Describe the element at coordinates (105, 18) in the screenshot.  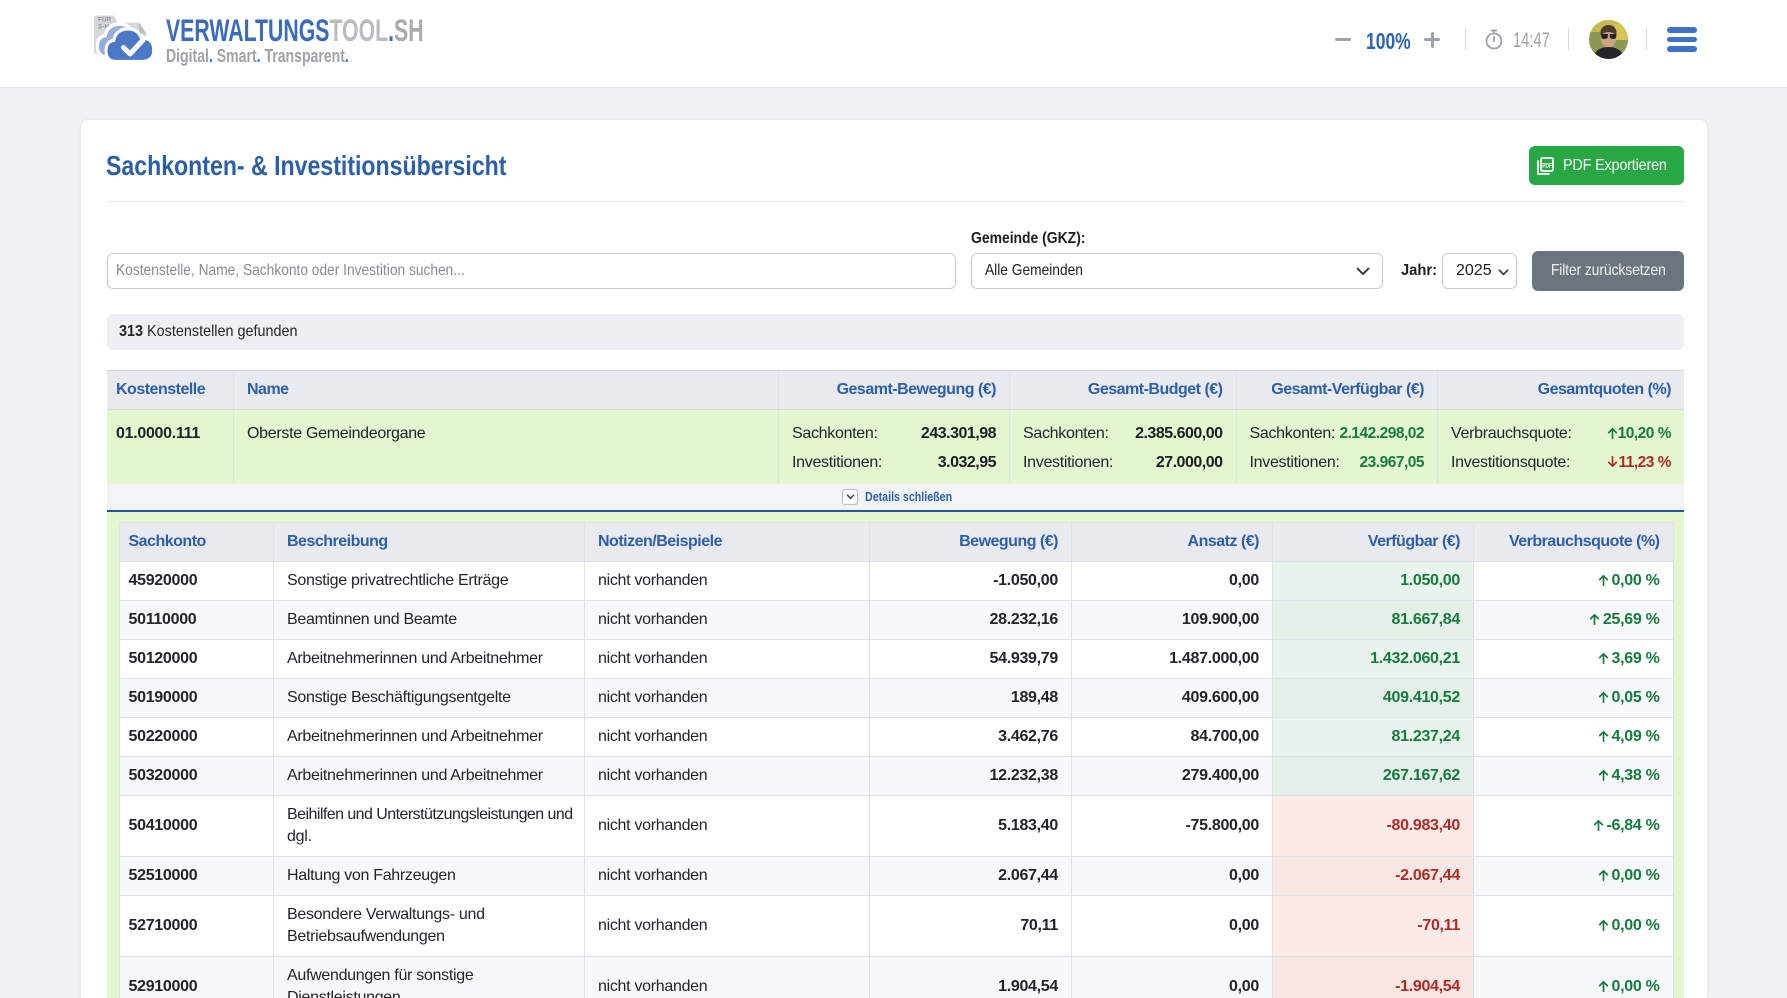
I see `svg-text: FÜR` at that location.